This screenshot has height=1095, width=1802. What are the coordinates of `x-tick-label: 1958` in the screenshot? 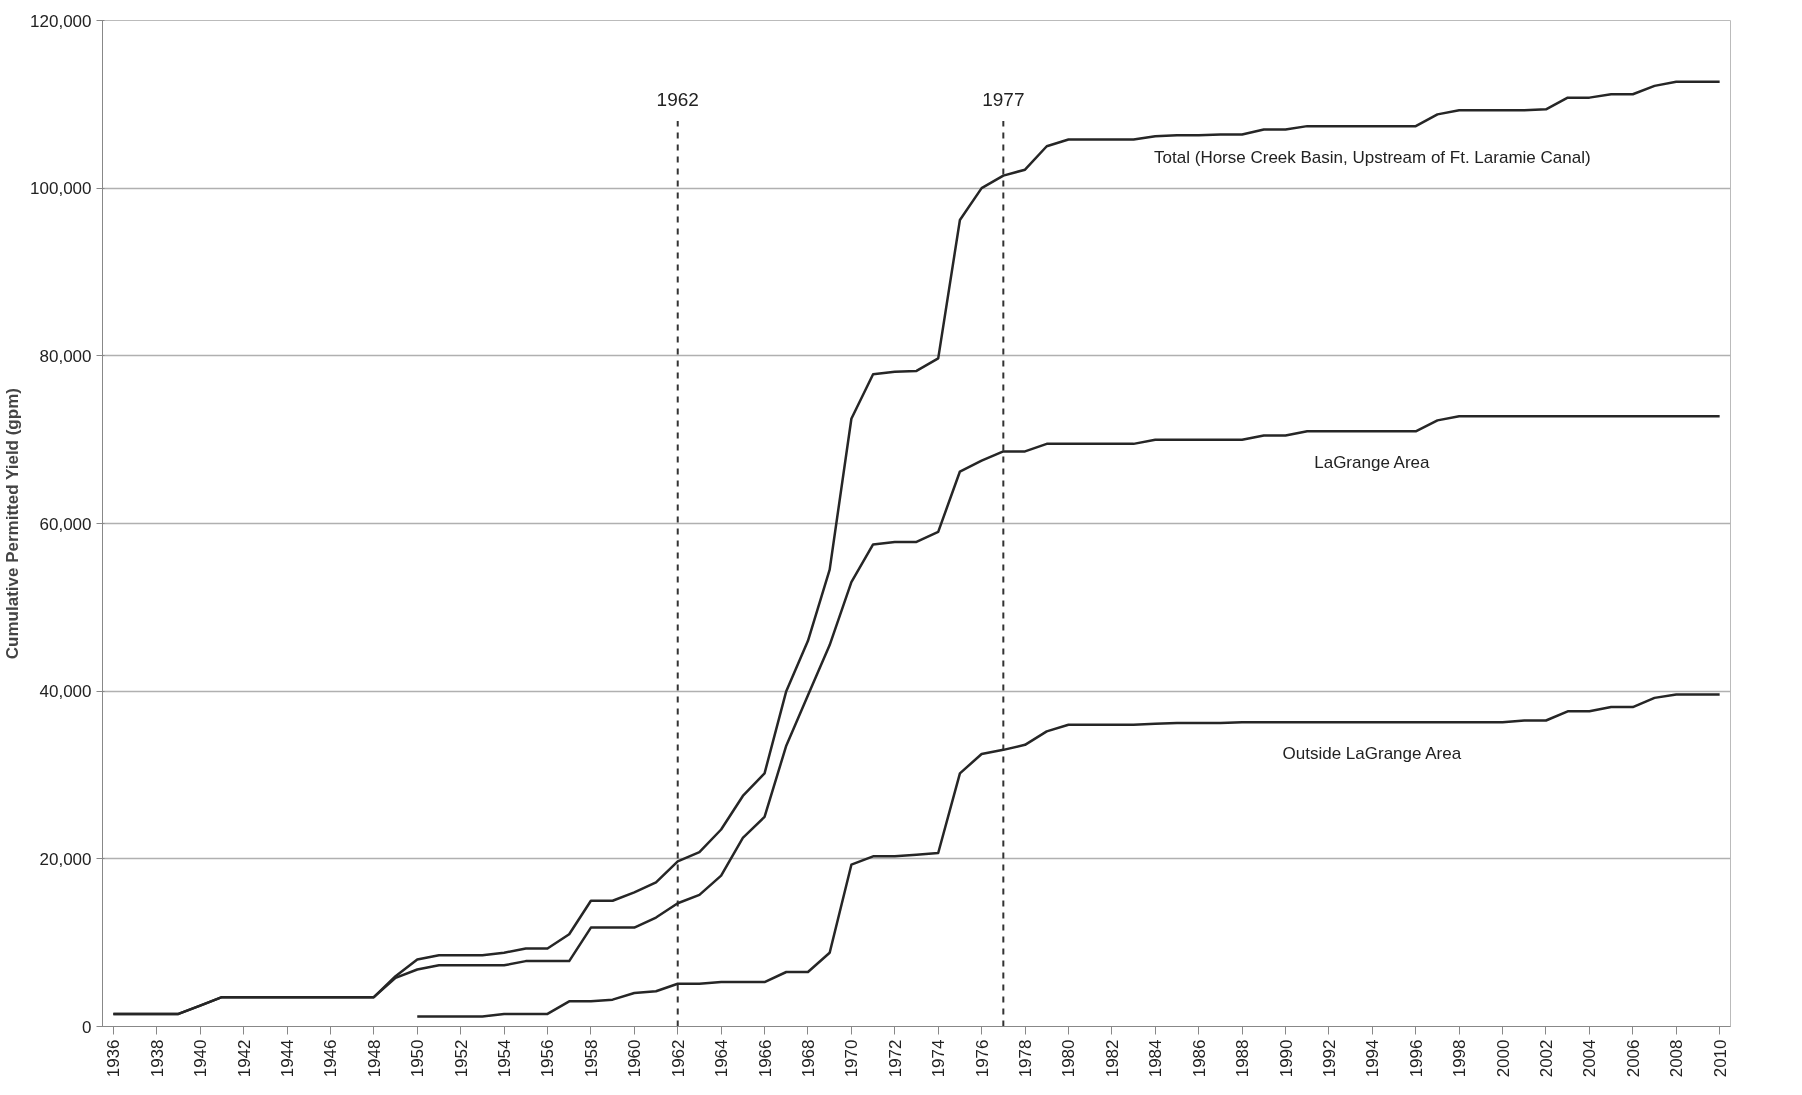 It's located at (591, 1058).